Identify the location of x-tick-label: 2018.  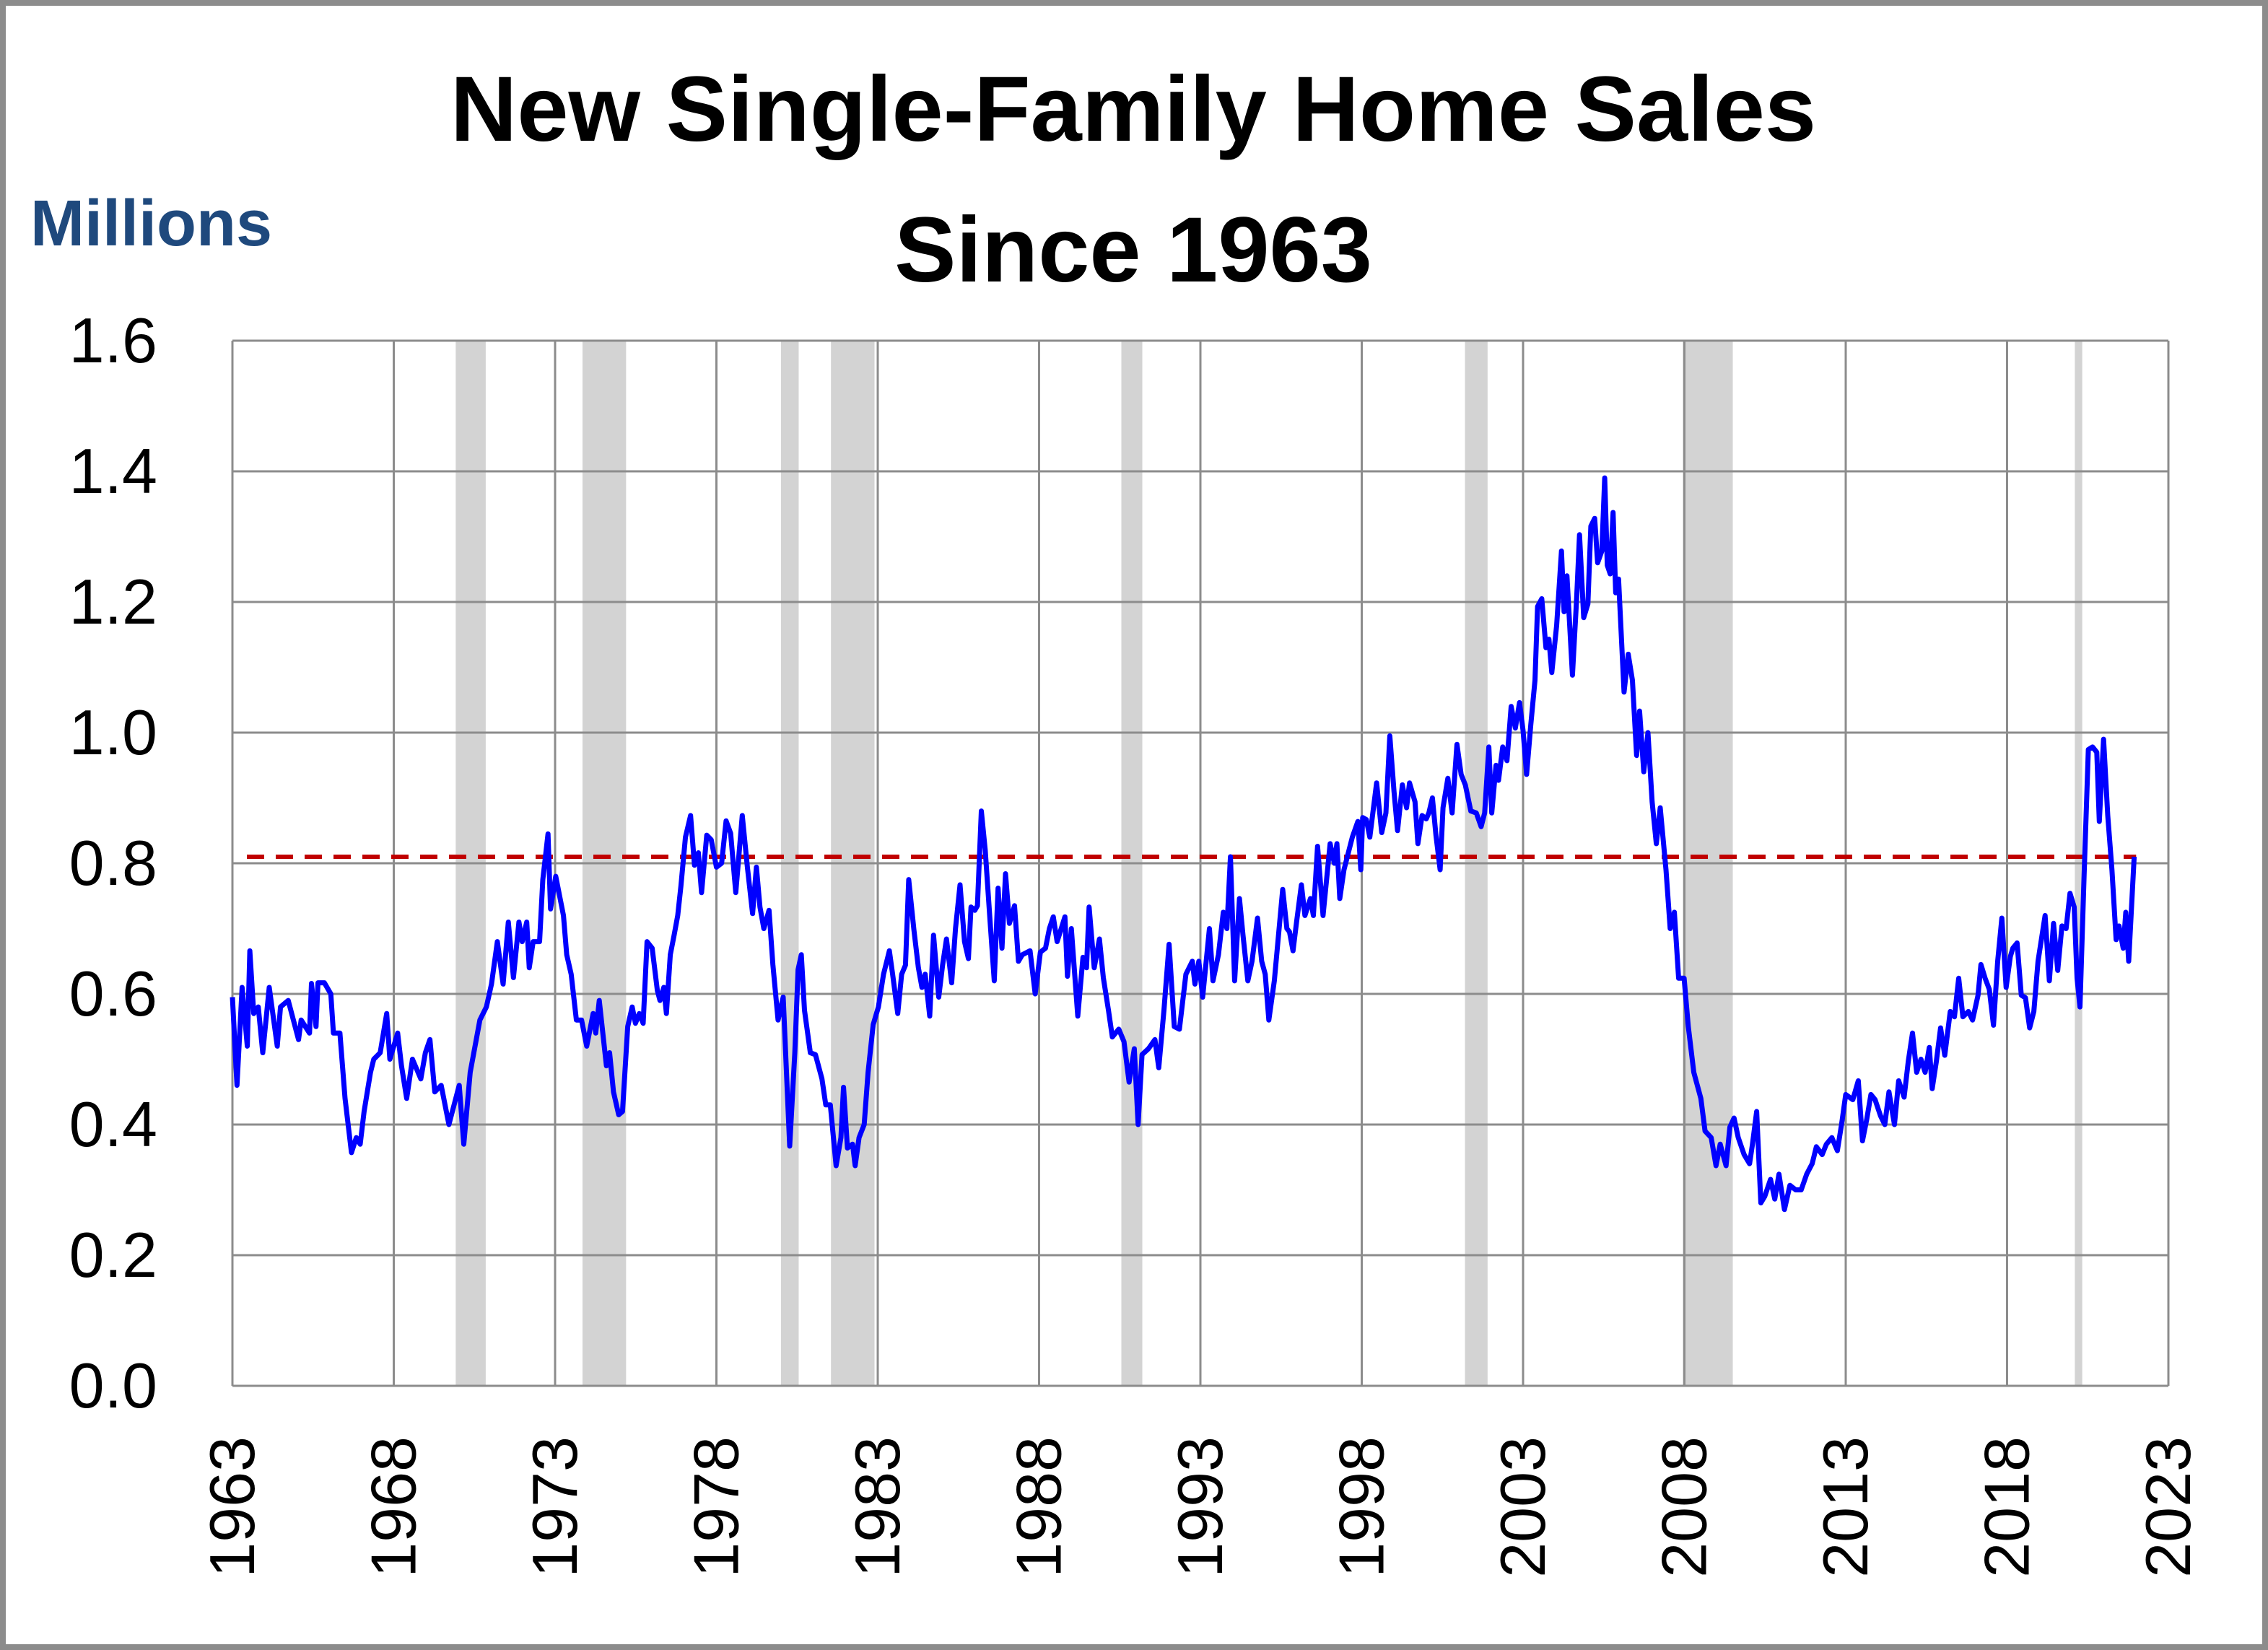
(2007, 1507).